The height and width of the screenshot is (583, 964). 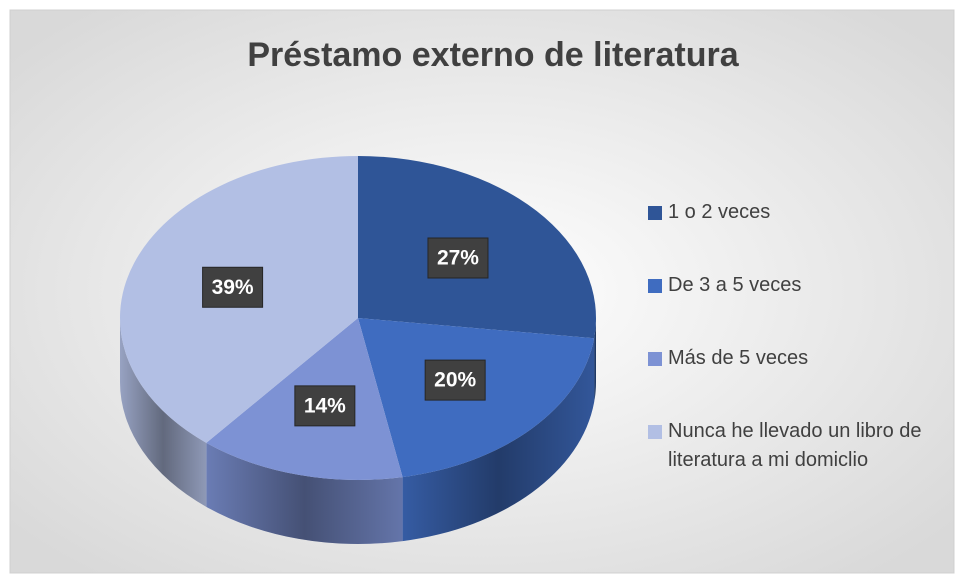 I want to click on legend-label: Más de 5 veces, so click(x=738, y=358).